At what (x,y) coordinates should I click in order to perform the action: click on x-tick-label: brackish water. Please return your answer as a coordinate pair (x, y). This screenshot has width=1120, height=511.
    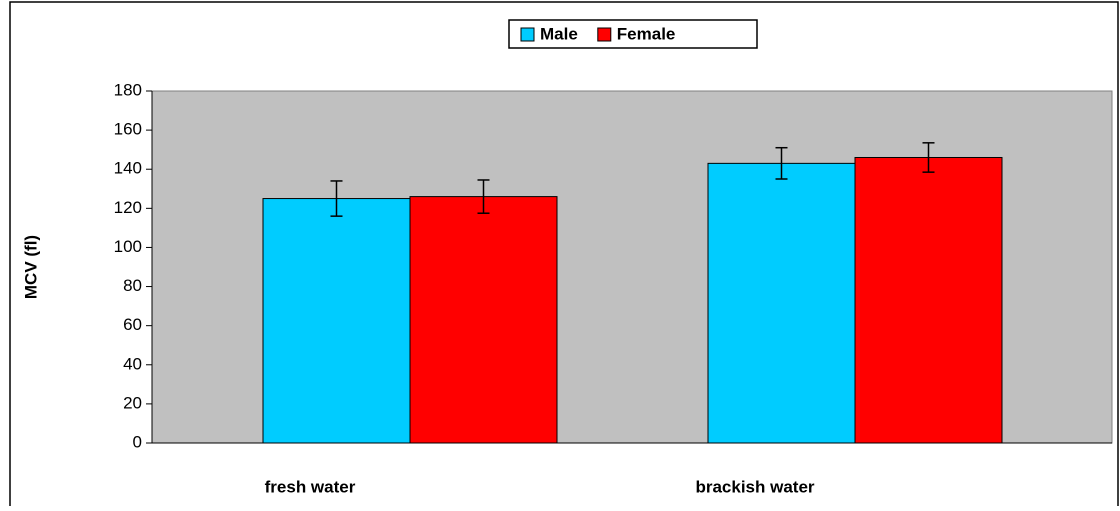
    Looking at the image, I should click on (754, 486).